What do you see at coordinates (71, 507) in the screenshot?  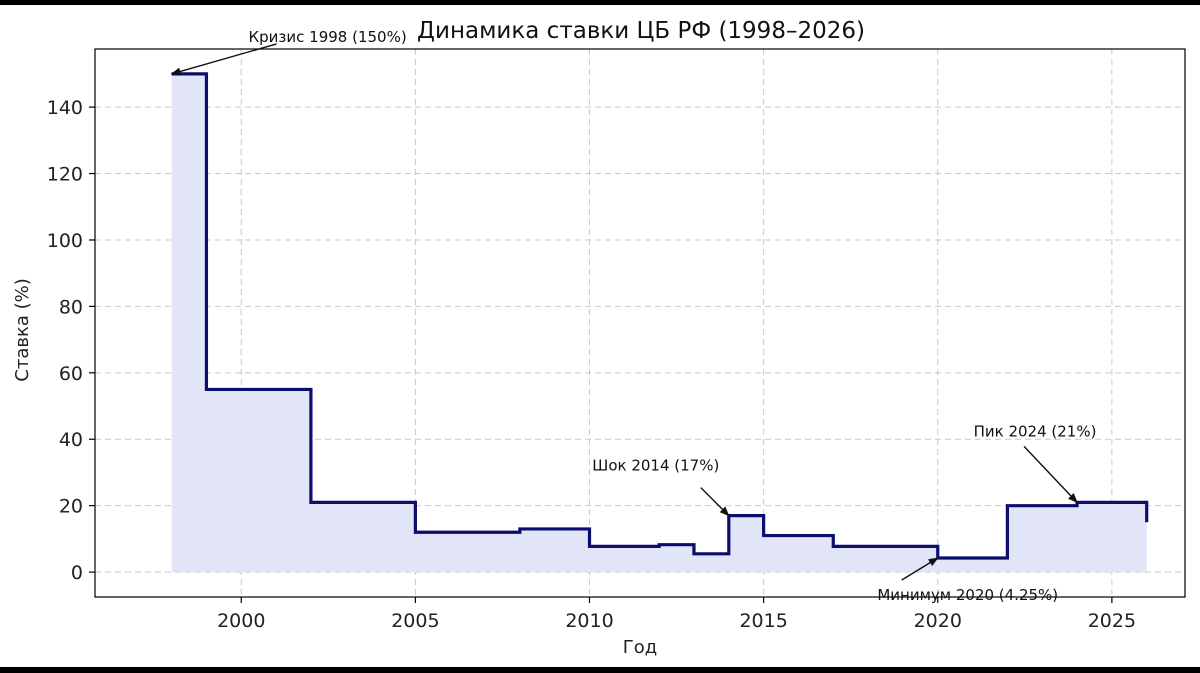 I see `y-tick-label: 20` at bounding box center [71, 507].